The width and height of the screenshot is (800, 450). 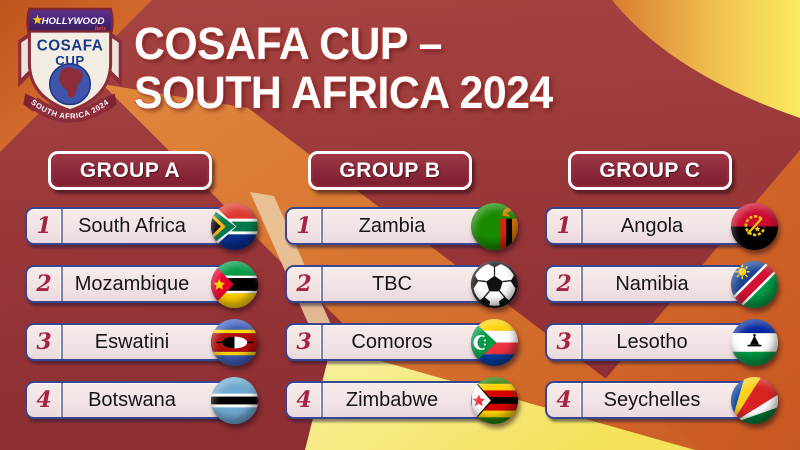 I want to click on sponsor-banner, so click(x=70, y=20).